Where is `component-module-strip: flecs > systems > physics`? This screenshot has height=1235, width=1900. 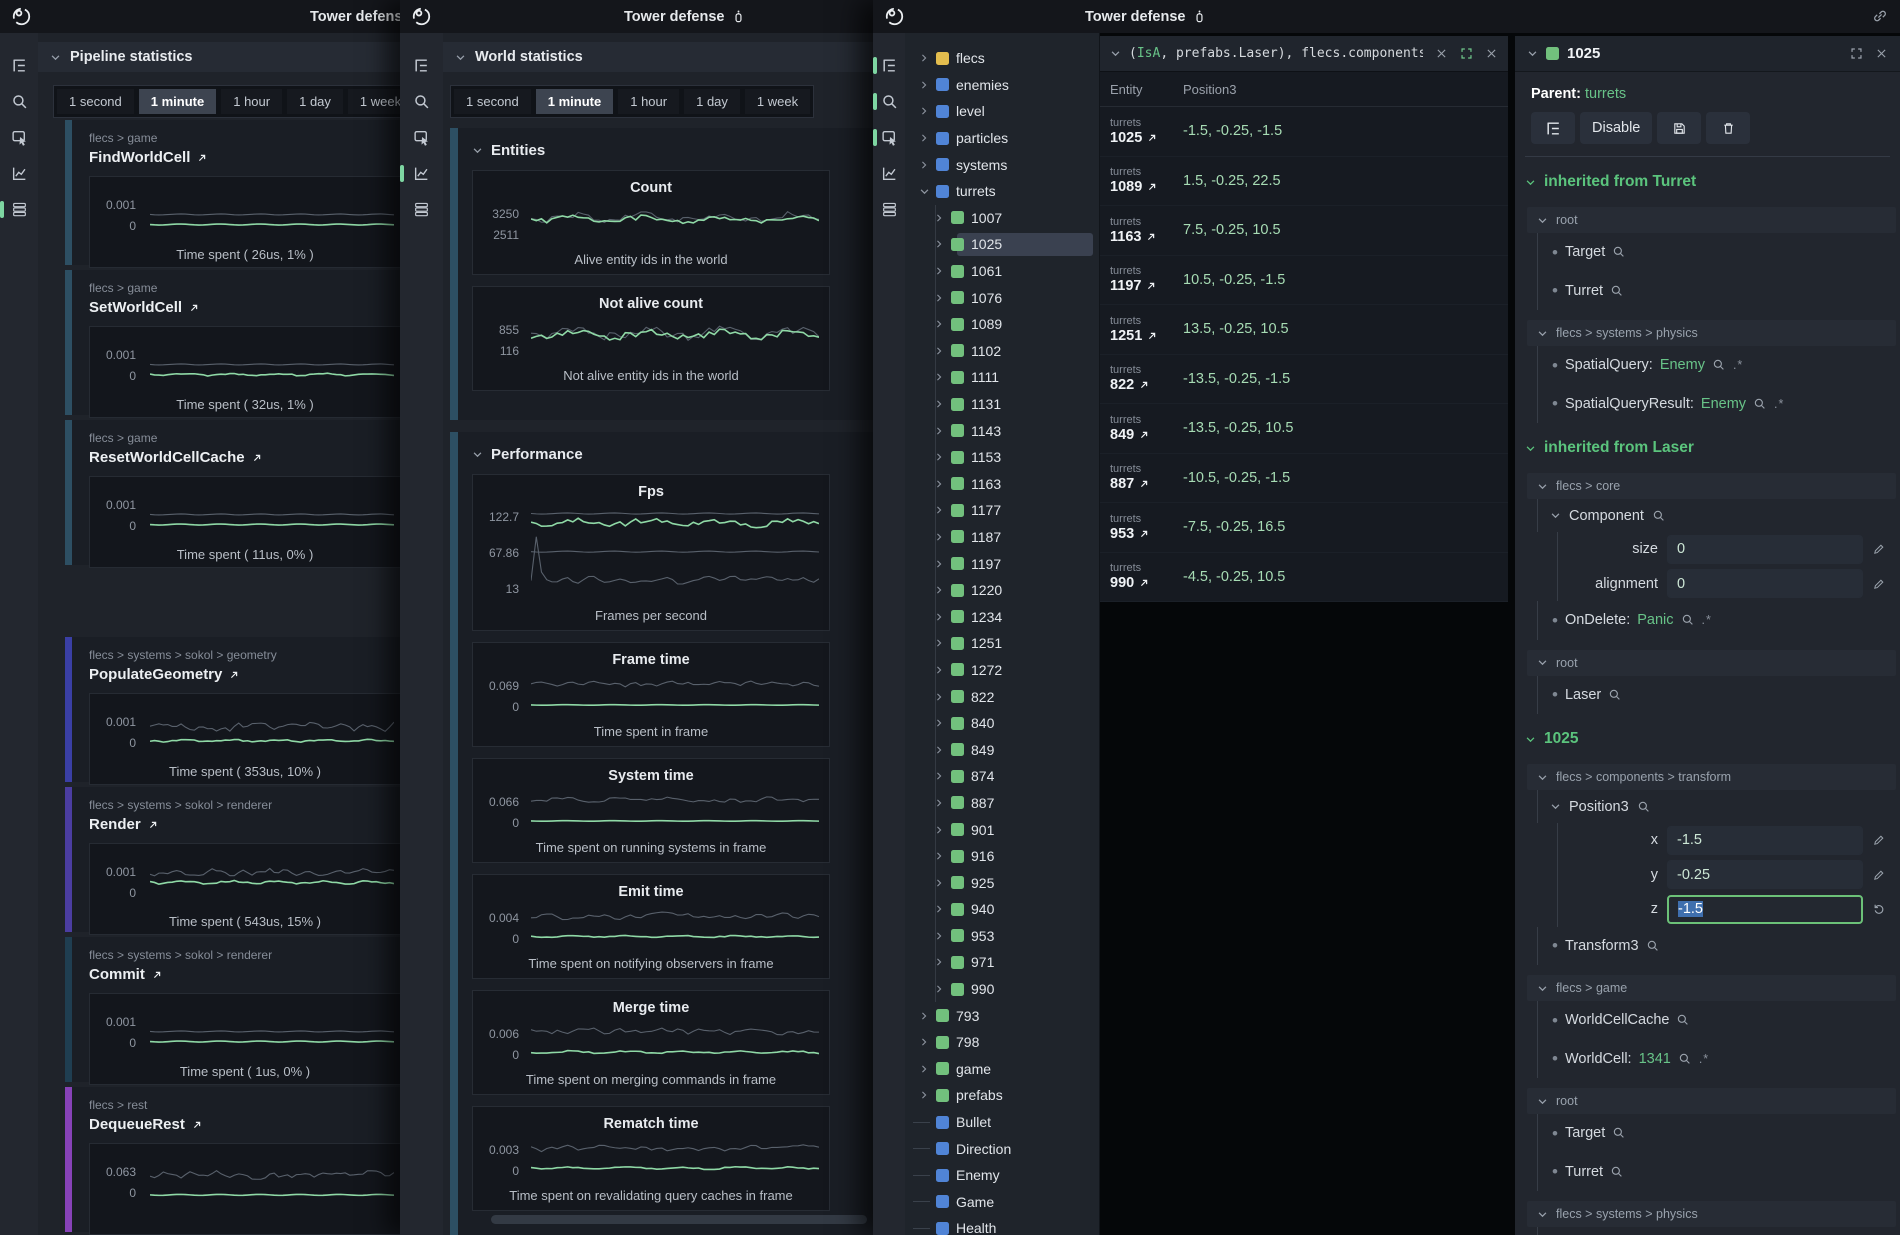
component-module-strip: flecs > systems > physics is located at coordinates (1711, 1214).